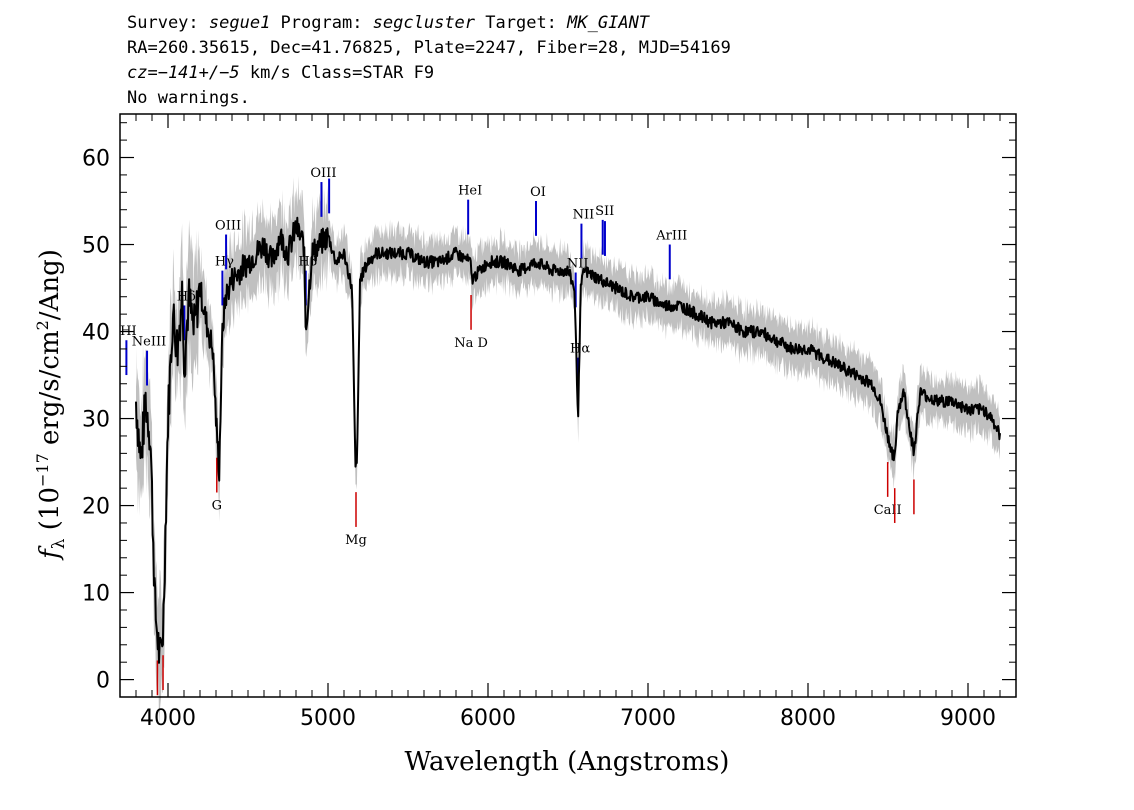 The height and width of the screenshot is (810, 1134). I want to click on emission-line-label: Hδ, so click(186, 296).